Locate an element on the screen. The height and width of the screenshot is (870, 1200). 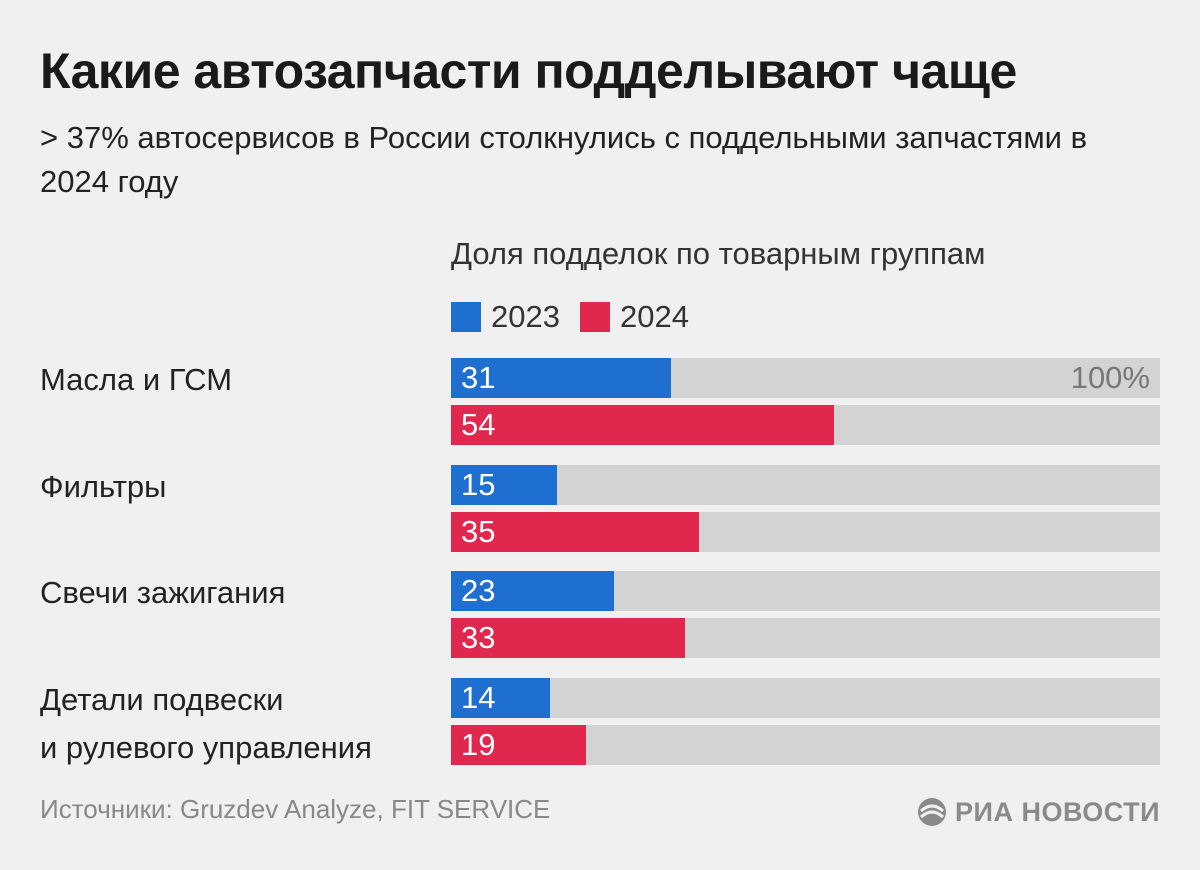
bar-value-label: 33 is located at coordinates (478, 637).